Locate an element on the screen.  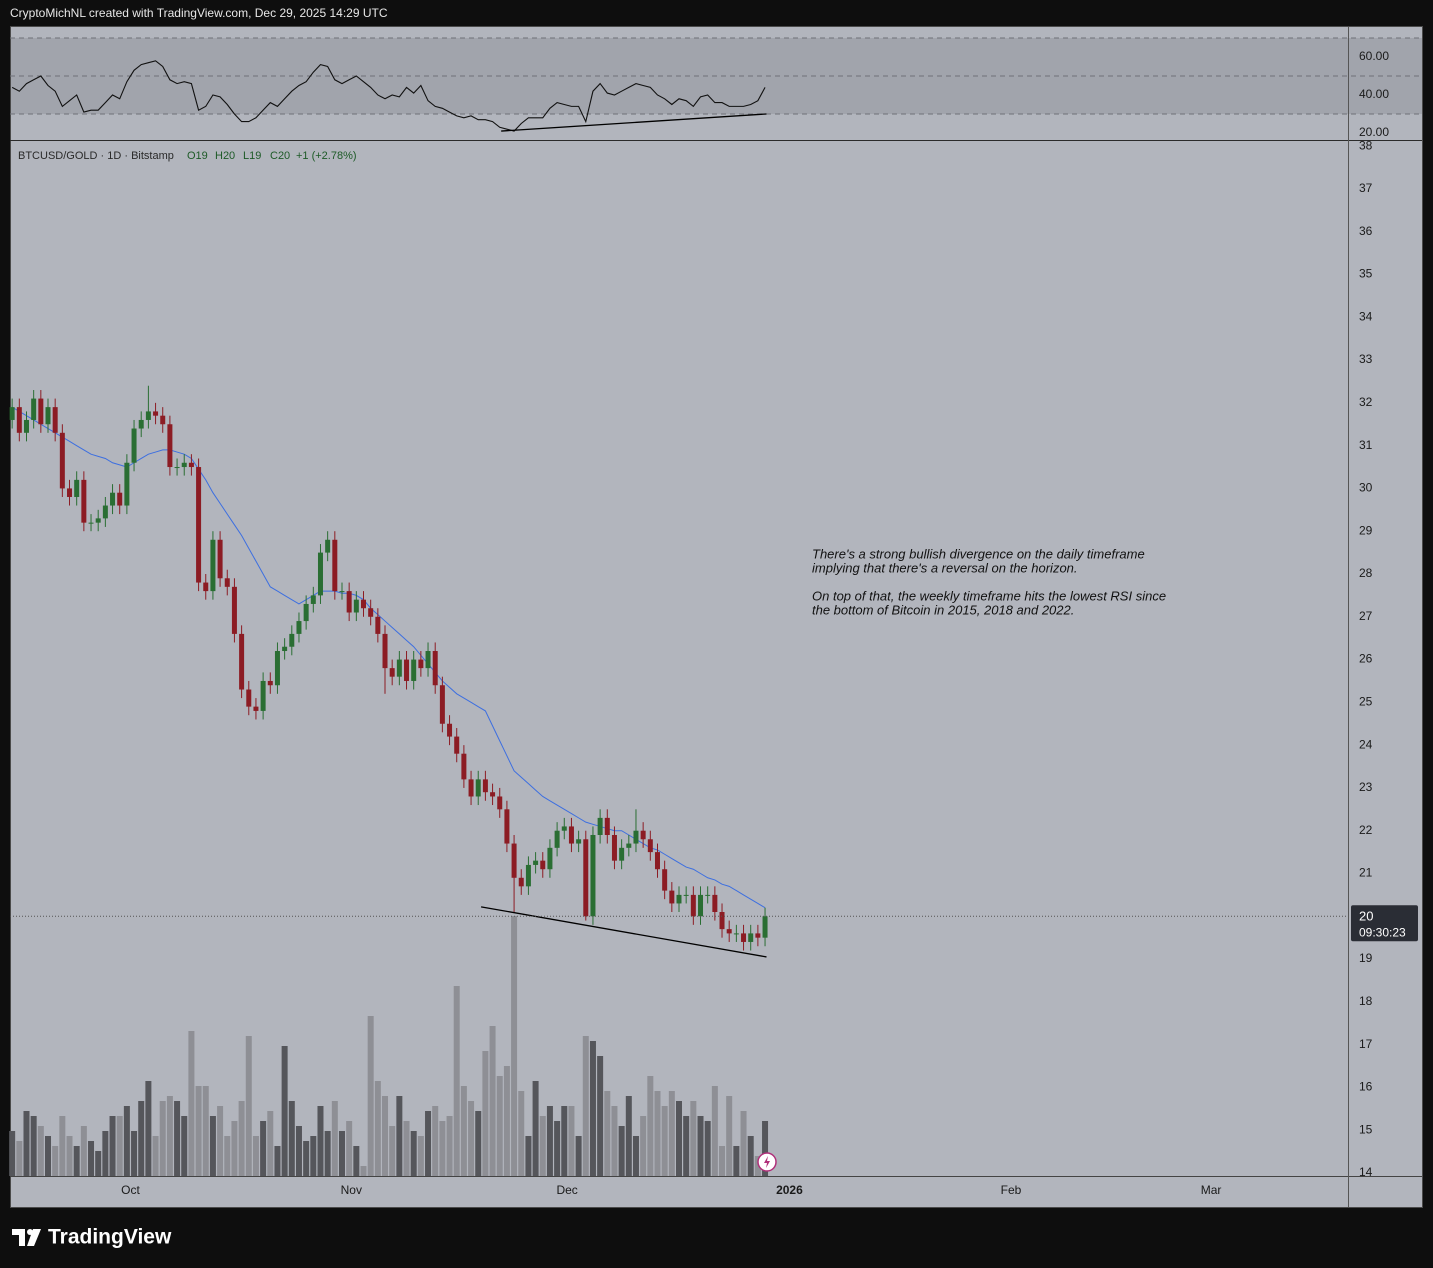
y-tick-label: 35 is located at coordinates (1366, 274).